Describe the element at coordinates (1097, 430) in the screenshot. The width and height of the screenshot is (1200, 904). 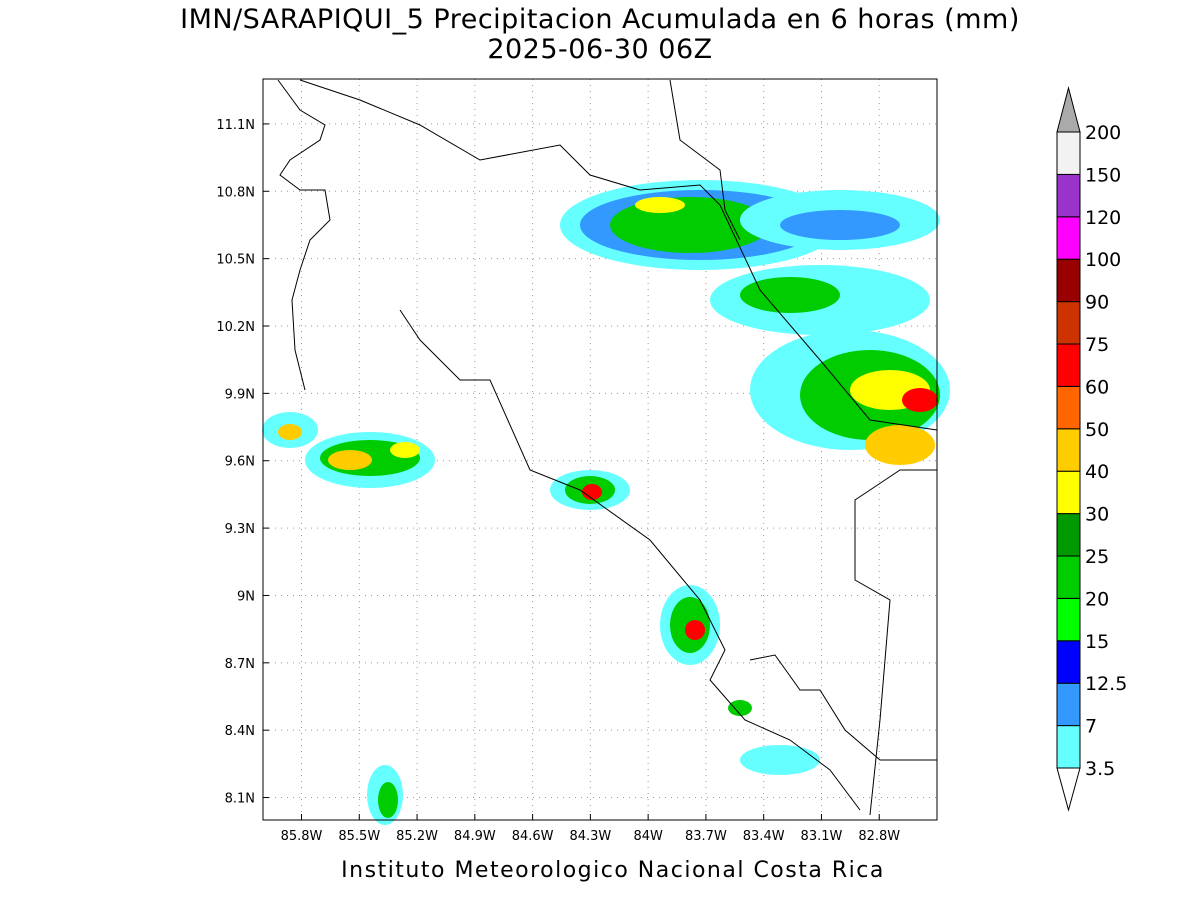
I see `colorbar-label: 50` at that location.